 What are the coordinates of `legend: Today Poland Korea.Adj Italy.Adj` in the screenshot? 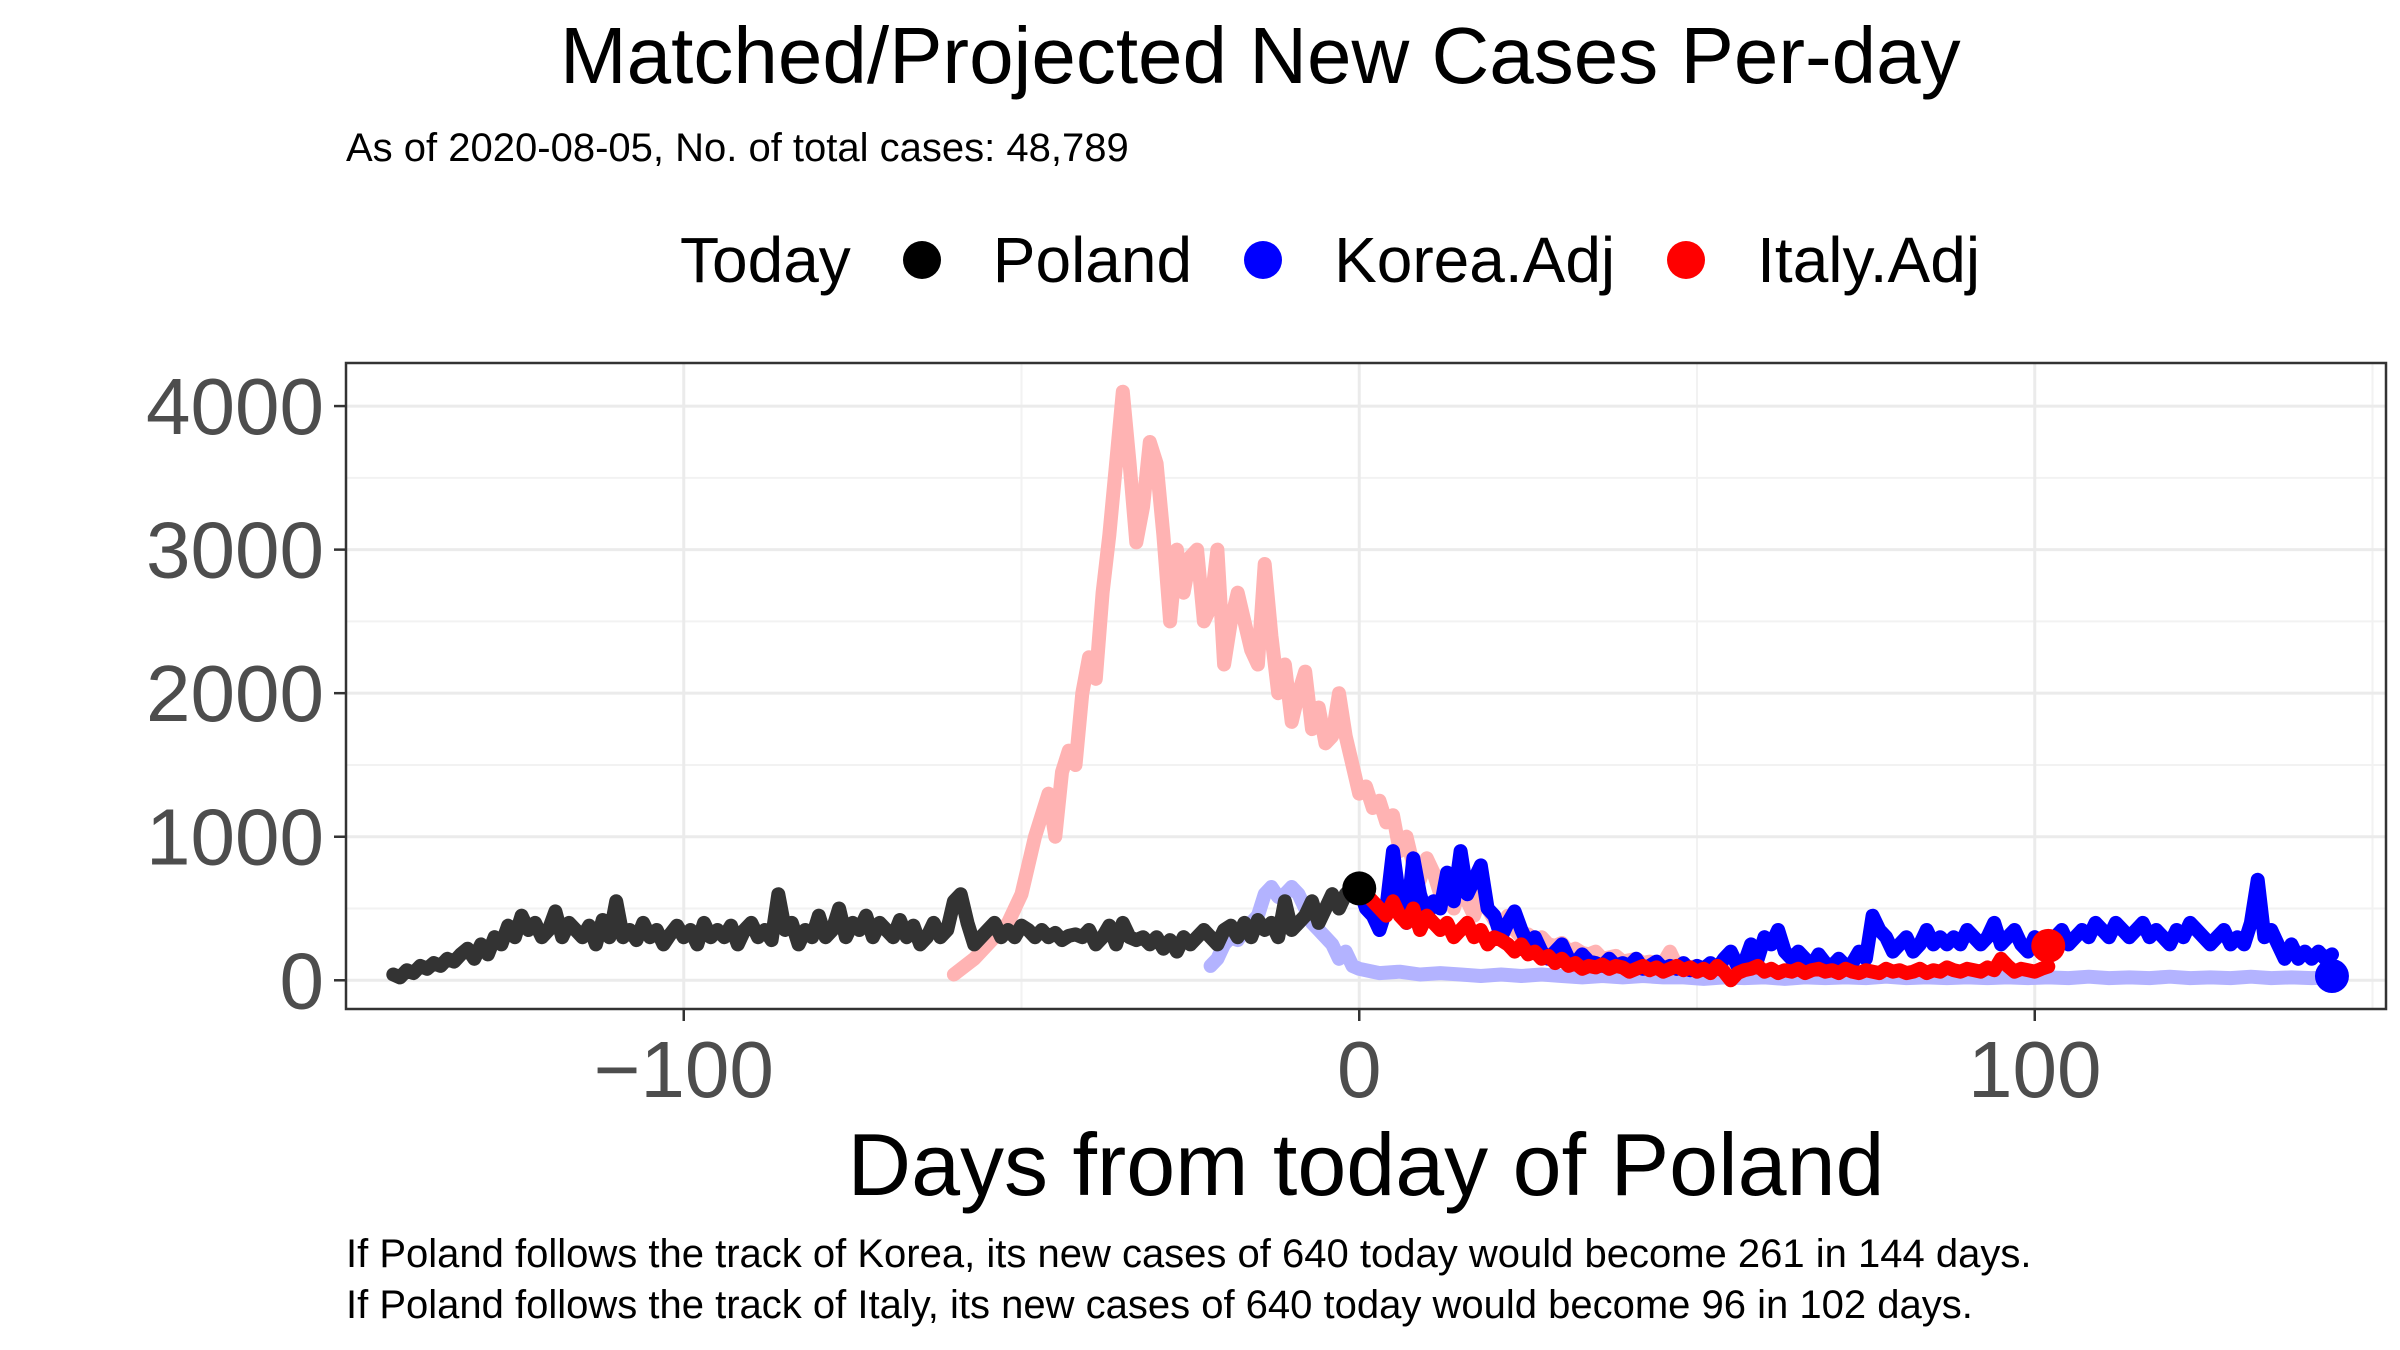 It's located at (1356, 260).